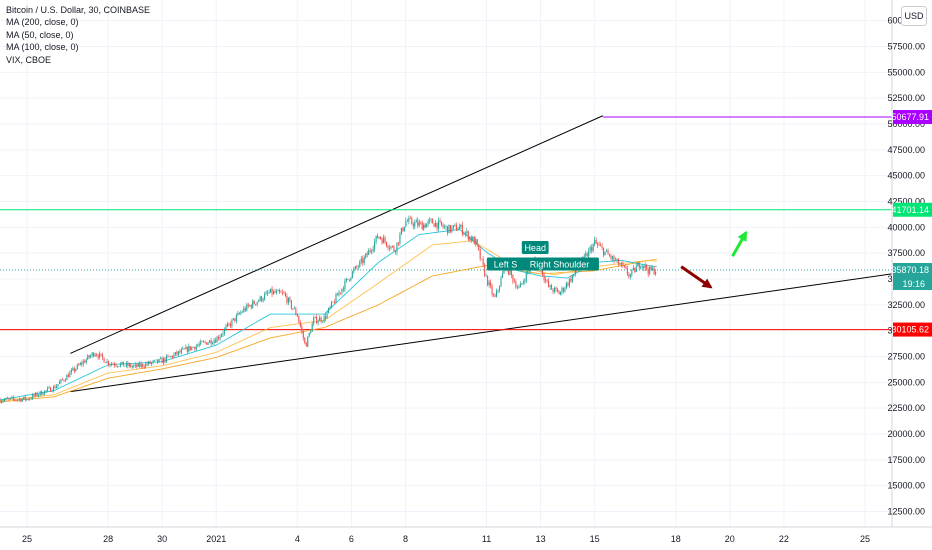  Describe the element at coordinates (505, 264) in the screenshot. I see `left-shoulder-label: Left S` at that location.